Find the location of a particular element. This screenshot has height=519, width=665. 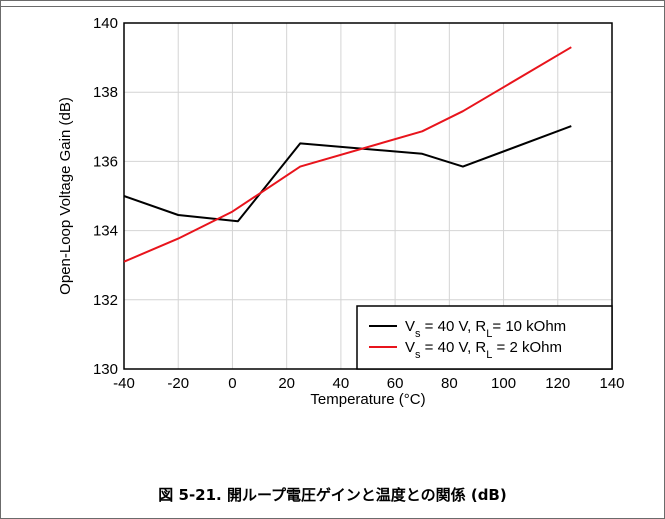

x-tick-label: 0 is located at coordinates (232, 383).